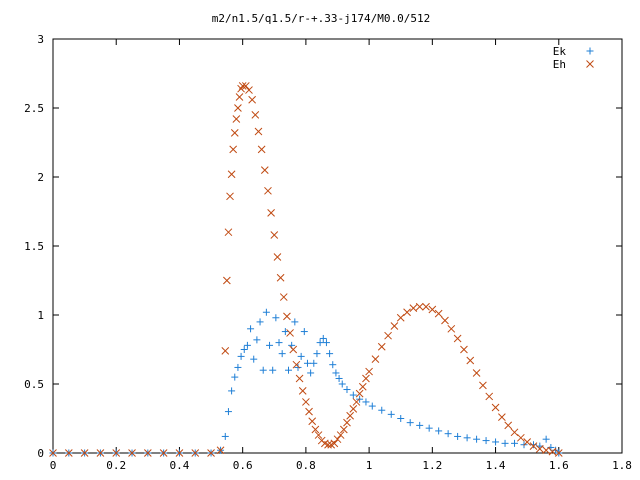 The height and width of the screenshot is (480, 640). I want to click on x-tick-label: 0, so click(53, 465).